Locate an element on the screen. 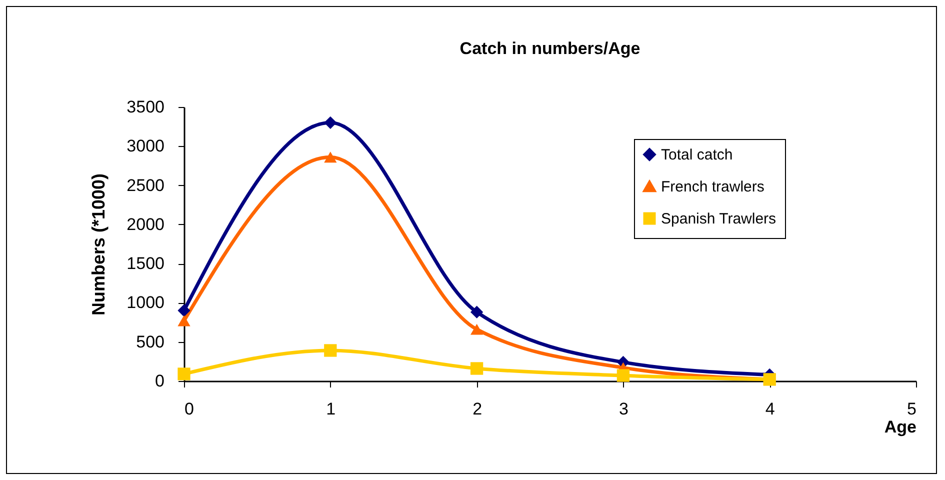 Image resolution: width=945 pixels, height=480 pixels. y-tick-label: 3500 is located at coordinates (145, 107).